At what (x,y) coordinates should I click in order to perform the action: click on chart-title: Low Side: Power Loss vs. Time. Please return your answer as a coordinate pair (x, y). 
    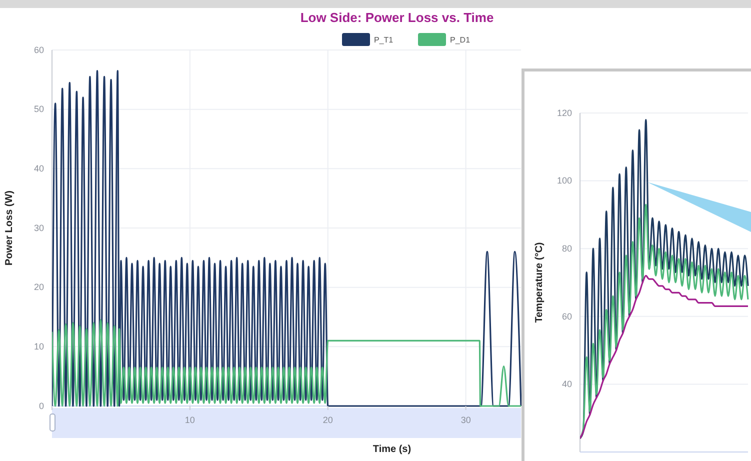
    Looking at the image, I should click on (397, 17).